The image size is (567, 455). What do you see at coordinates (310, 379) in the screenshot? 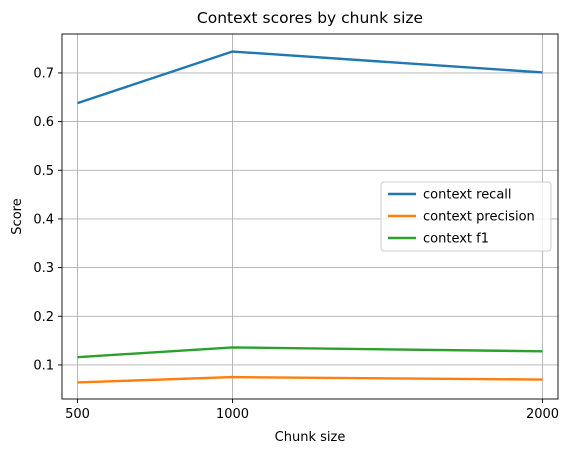
I see `series-line-precision` at bounding box center [310, 379].